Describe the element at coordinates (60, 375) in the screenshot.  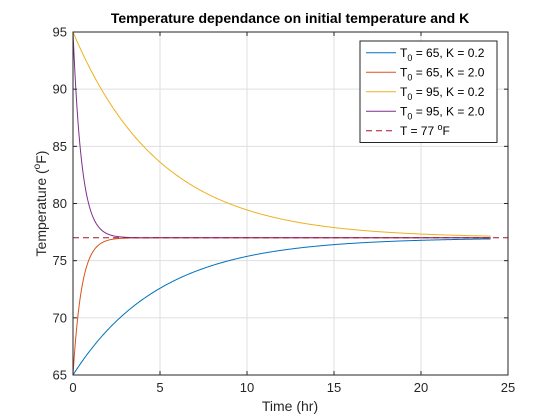
I see `y-tick-label: 65` at that location.